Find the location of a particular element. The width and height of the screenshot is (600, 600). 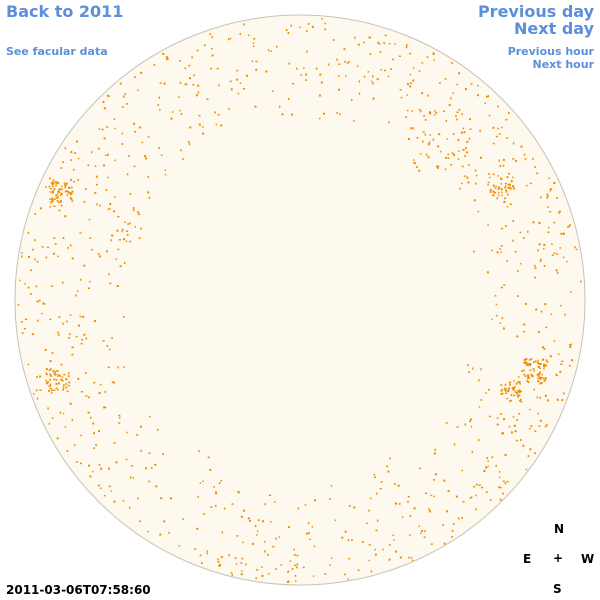

see-facular-data-link: See facular data is located at coordinates (57, 51).